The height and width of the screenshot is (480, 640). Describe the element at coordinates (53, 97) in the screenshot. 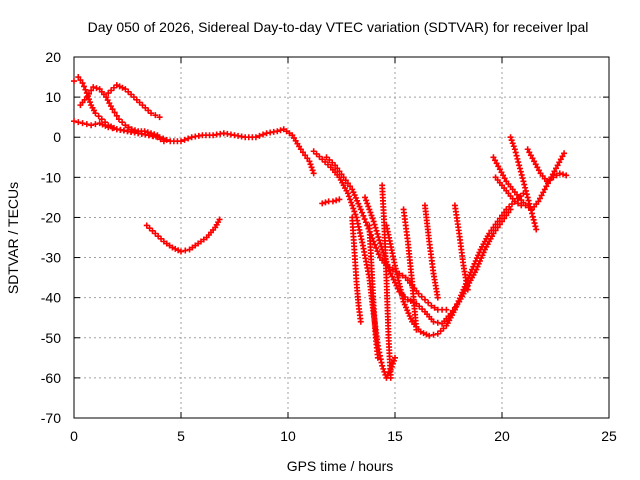

I see `y-tick-label: 10` at that location.